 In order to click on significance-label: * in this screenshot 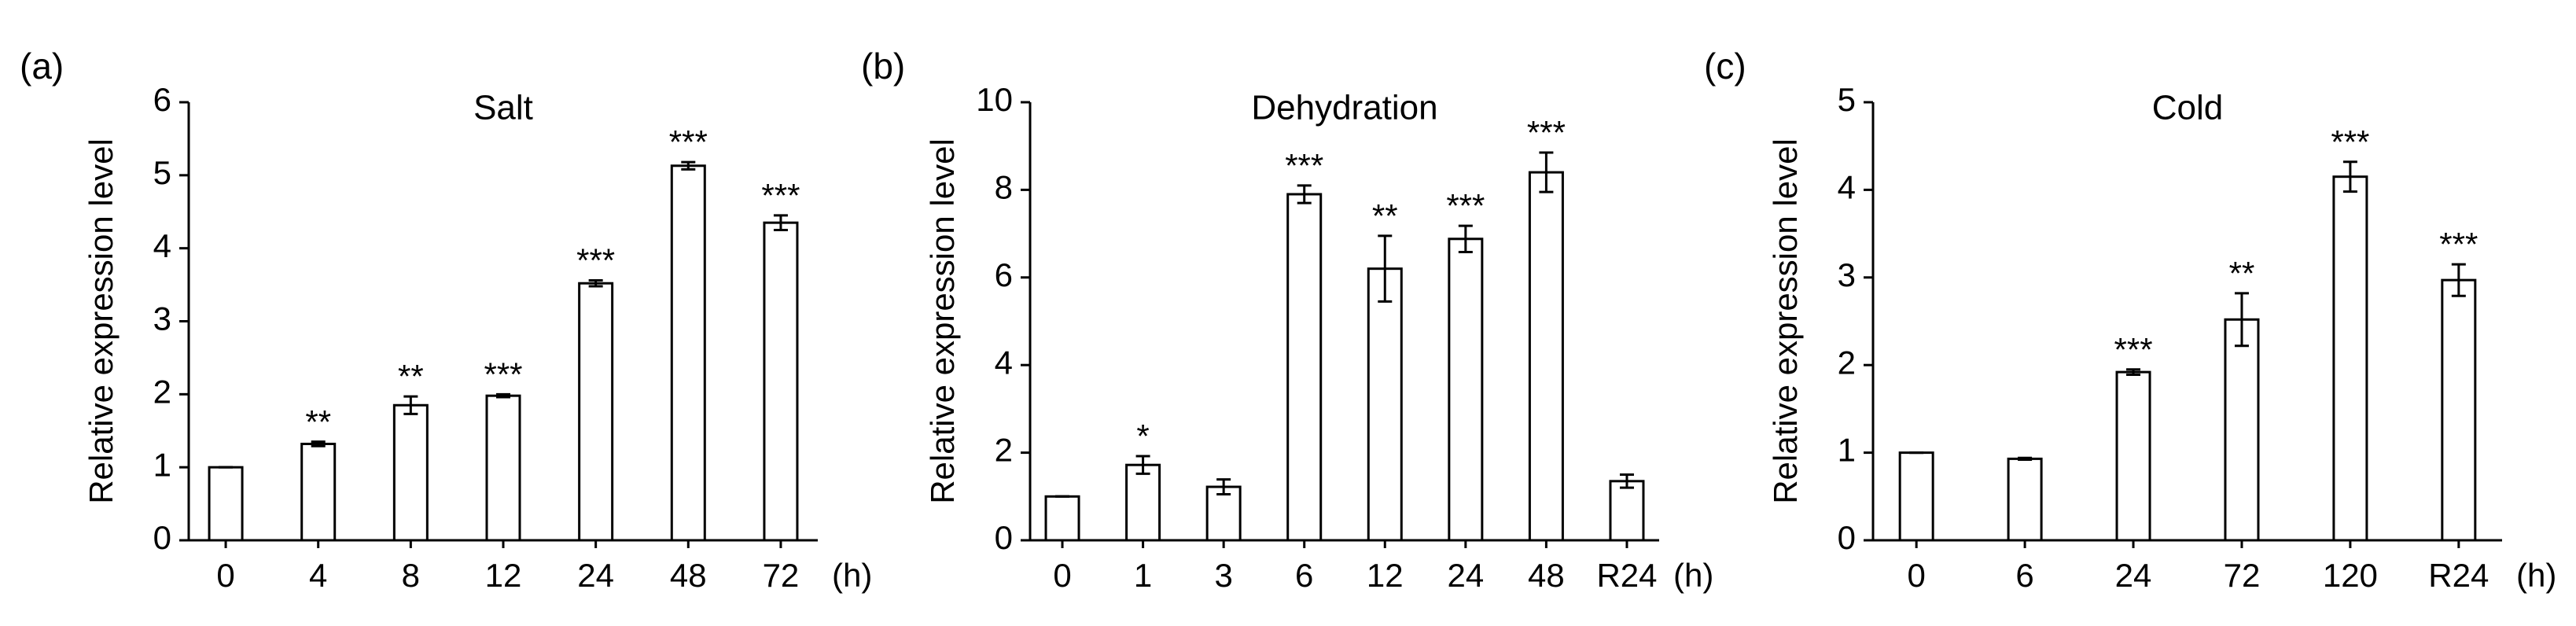, I will do `click(1142, 437)`.